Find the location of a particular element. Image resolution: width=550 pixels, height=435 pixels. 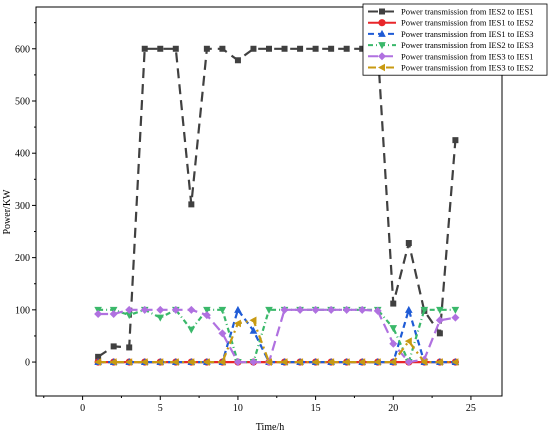

y-tick-label: 600 is located at coordinates (22, 49).